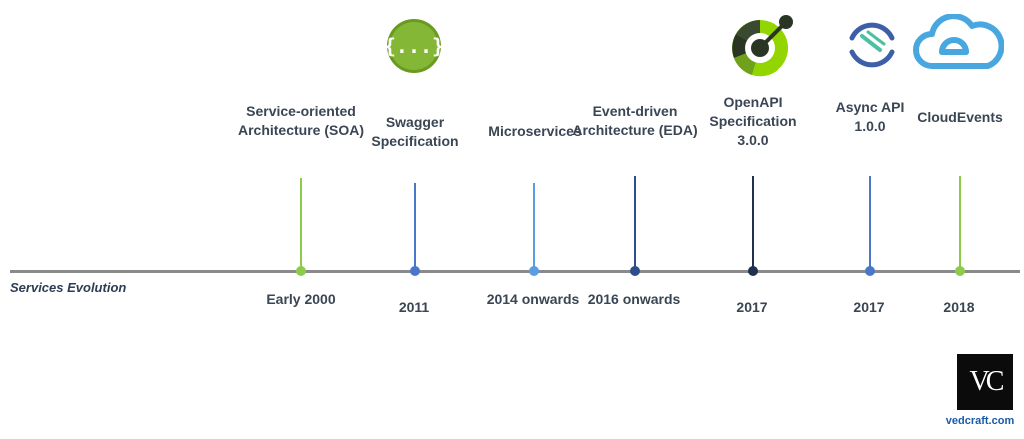 Image resolution: width=1024 pixels, height=439 pixels. Describe the element at coordinates (634, 299) in the screenshot. I see `milestone-year: 2016 onwards` at that location.